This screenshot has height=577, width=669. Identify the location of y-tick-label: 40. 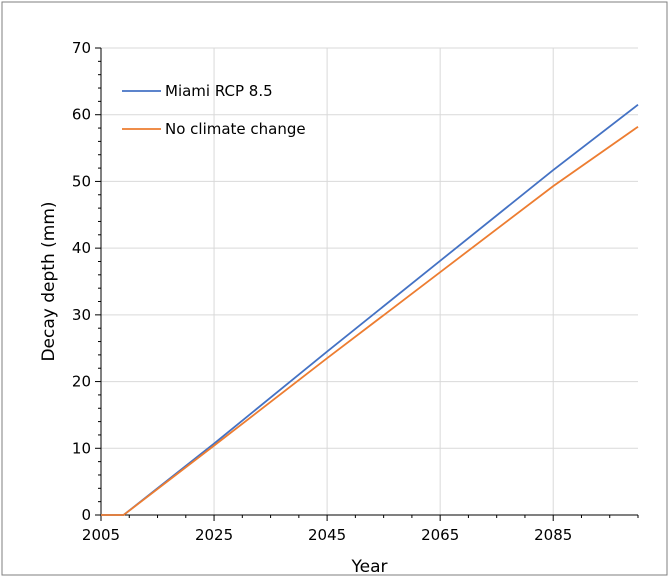
(81, 248).